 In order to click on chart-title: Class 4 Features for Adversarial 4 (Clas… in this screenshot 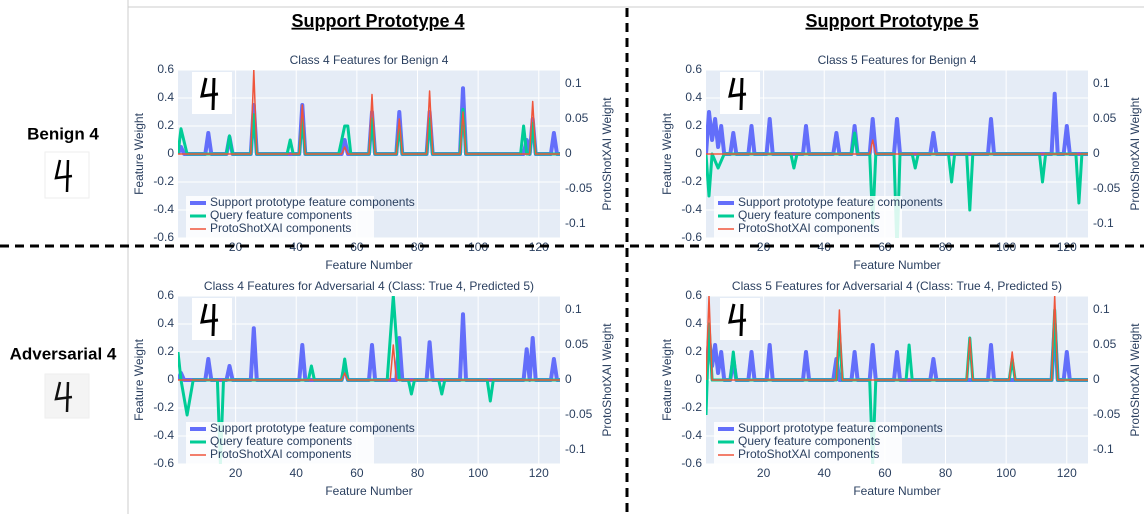, I will do `click(369, 286)`.